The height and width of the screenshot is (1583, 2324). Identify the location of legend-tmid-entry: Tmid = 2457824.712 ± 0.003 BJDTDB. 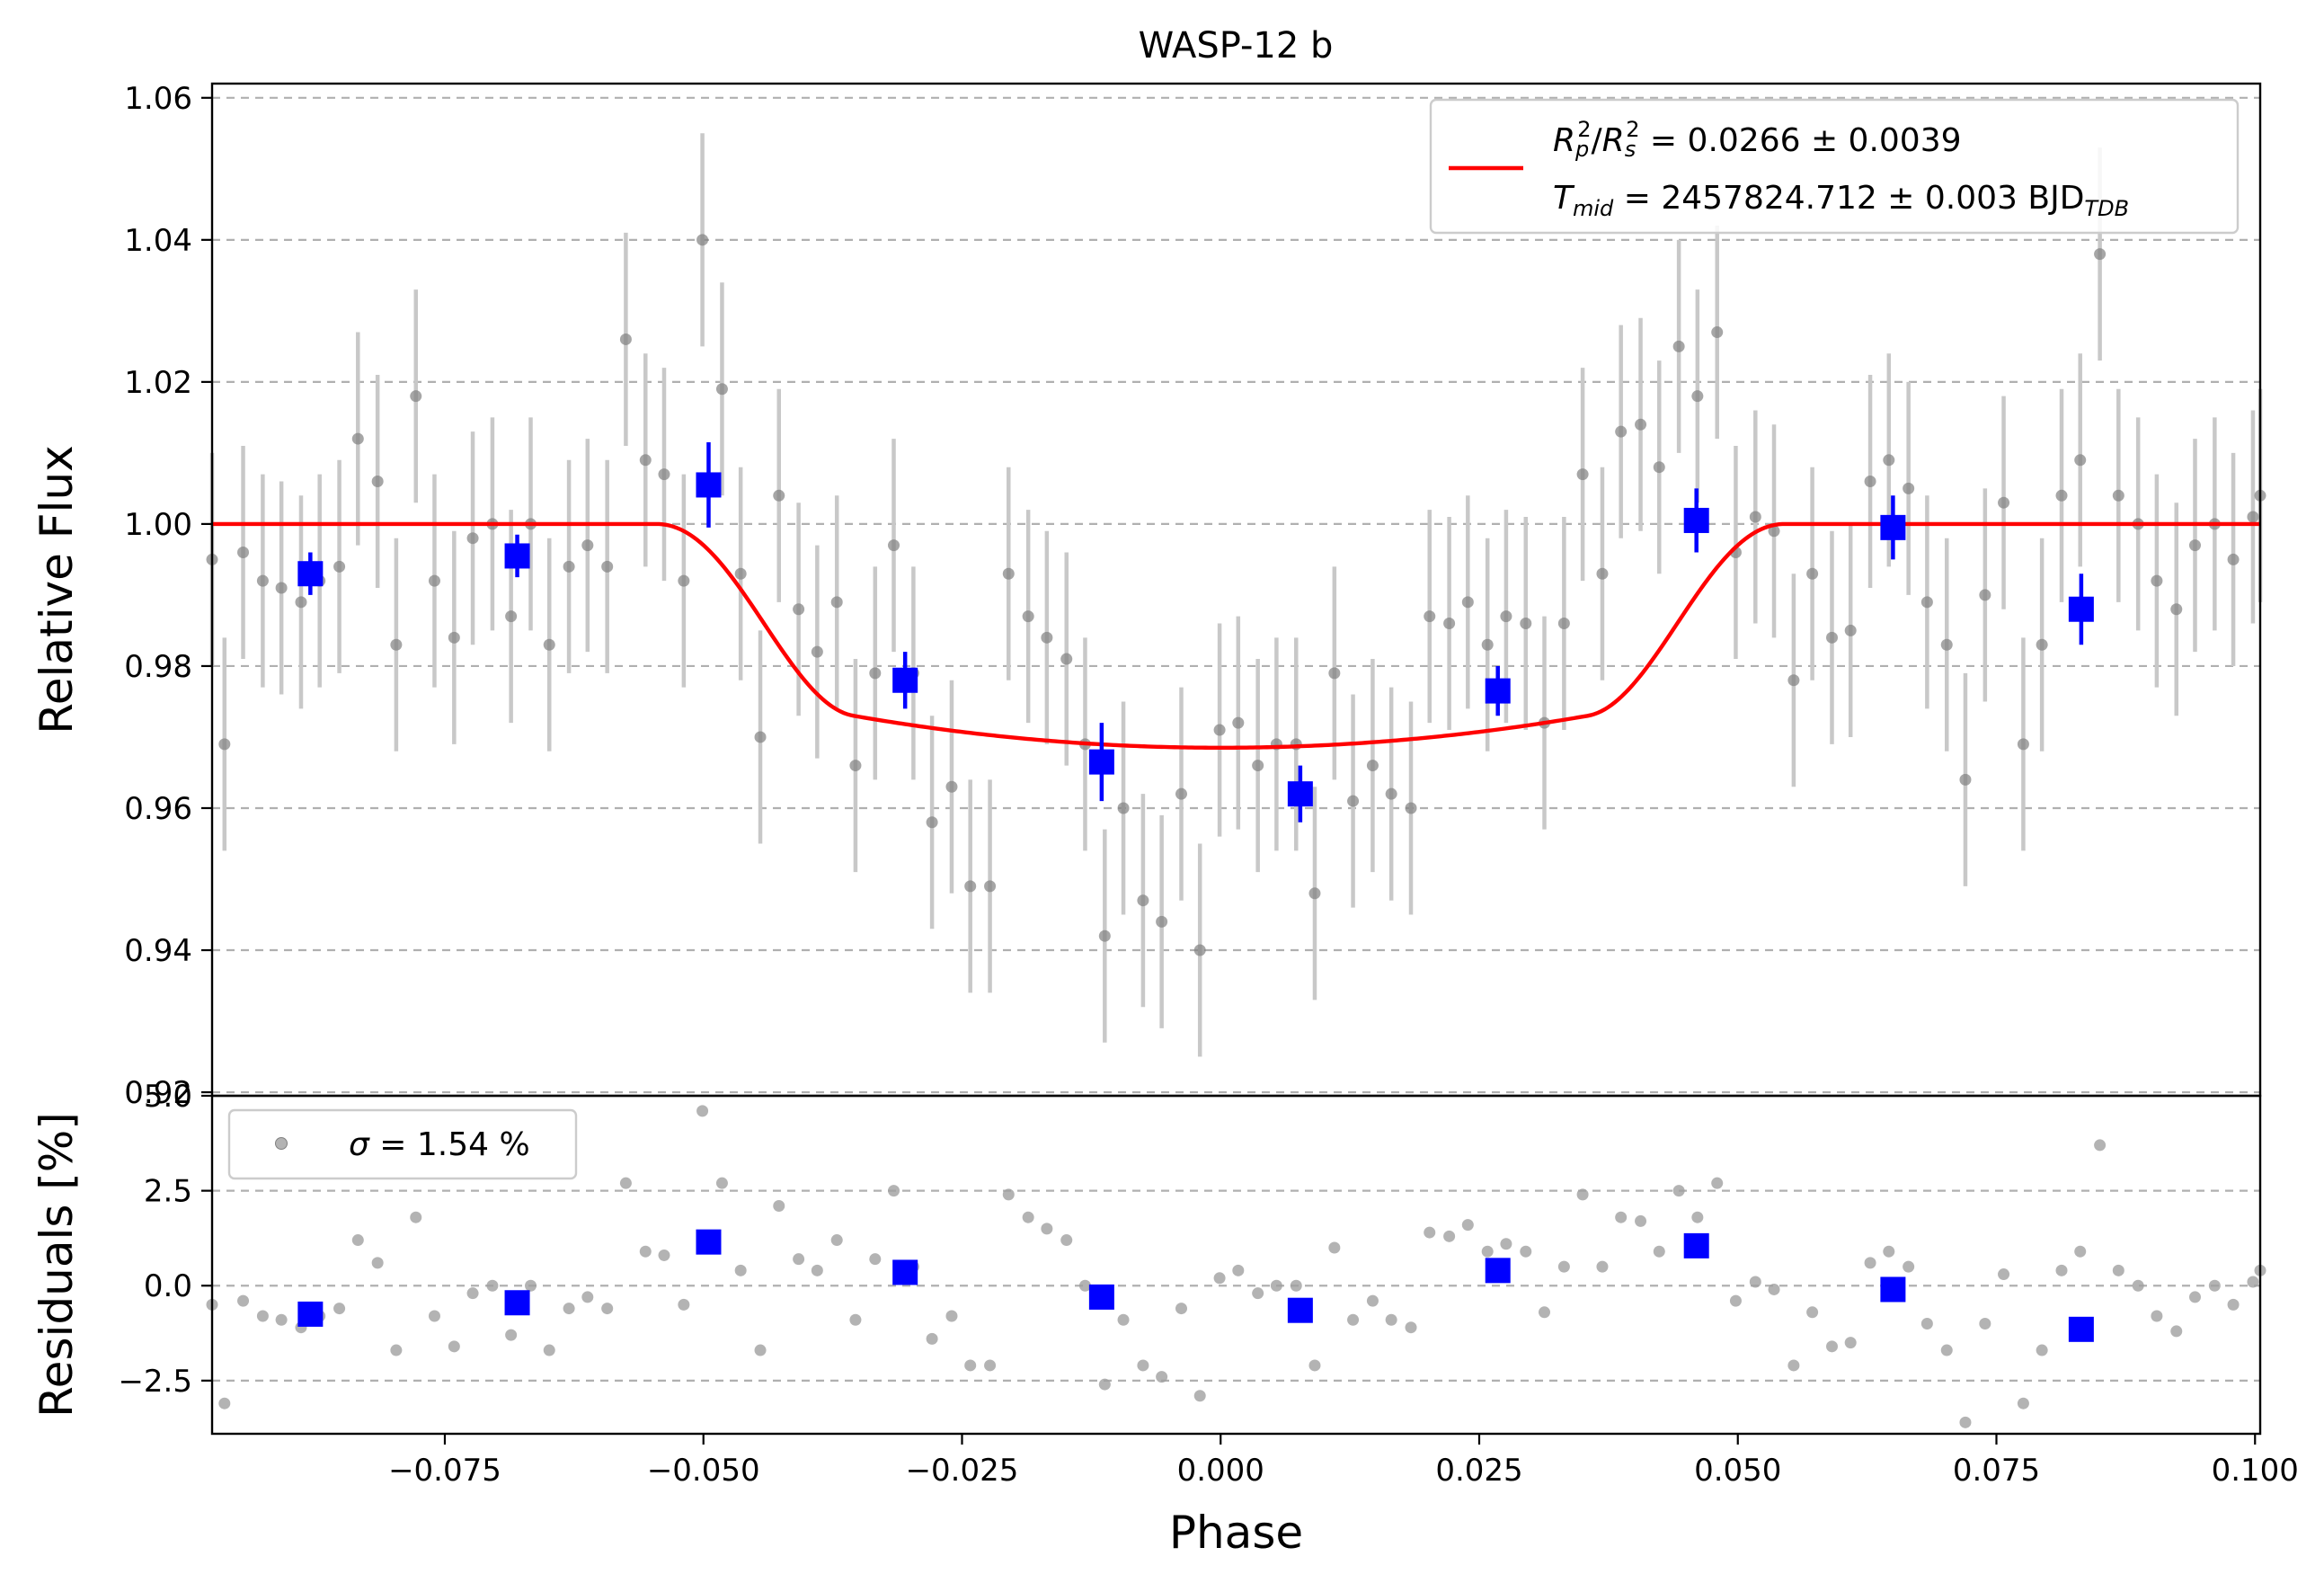
(1841, 201).